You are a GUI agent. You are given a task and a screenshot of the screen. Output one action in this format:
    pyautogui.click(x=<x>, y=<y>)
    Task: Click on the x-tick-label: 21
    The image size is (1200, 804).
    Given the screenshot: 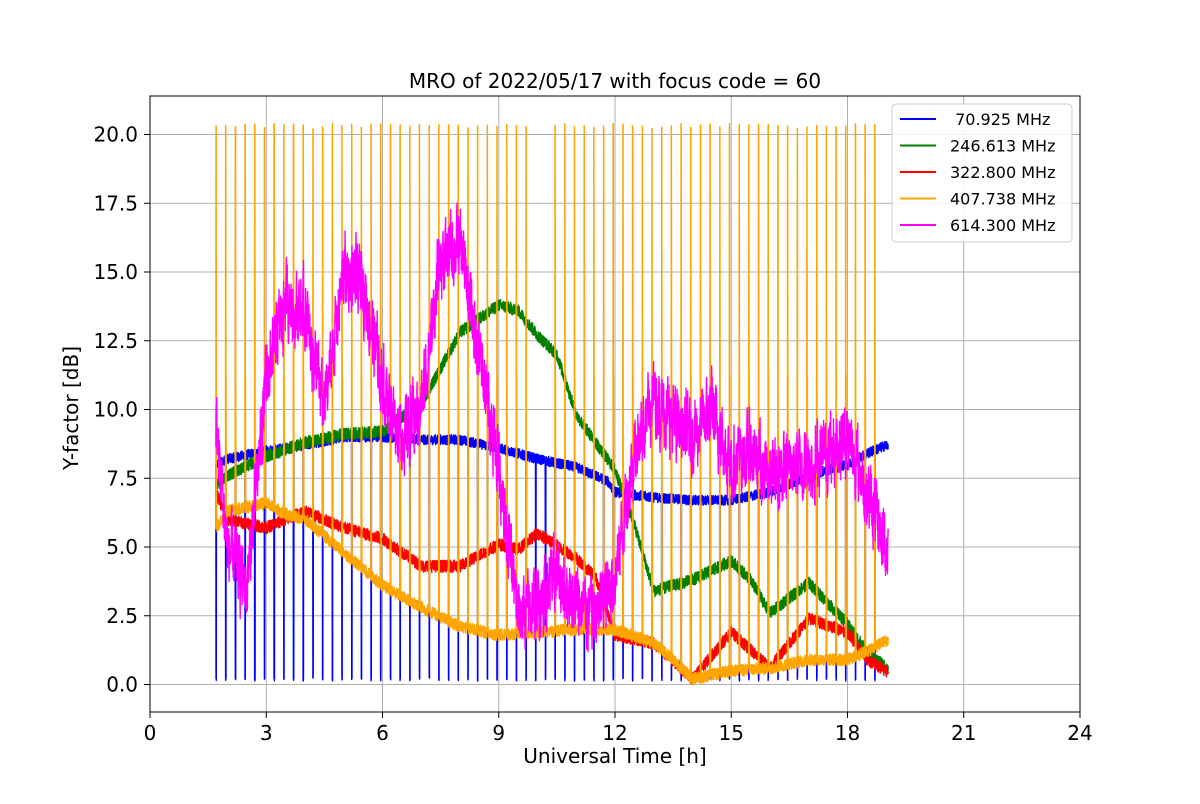 What is the action you would take?
    pyautogui.click(x=963, y=733)
    